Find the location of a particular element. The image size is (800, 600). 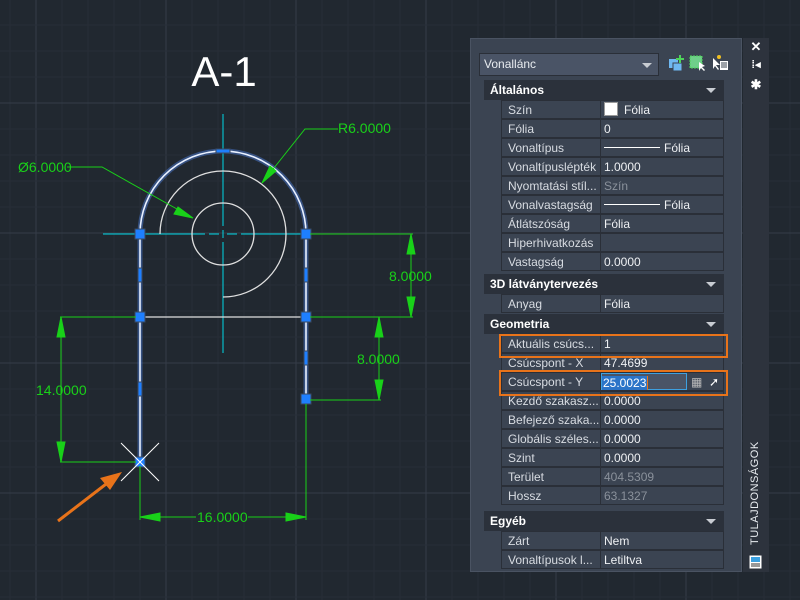

property-row: Csúcspont - Y 25.0023 ▦ ➚ is located at coordinates (612, 381).